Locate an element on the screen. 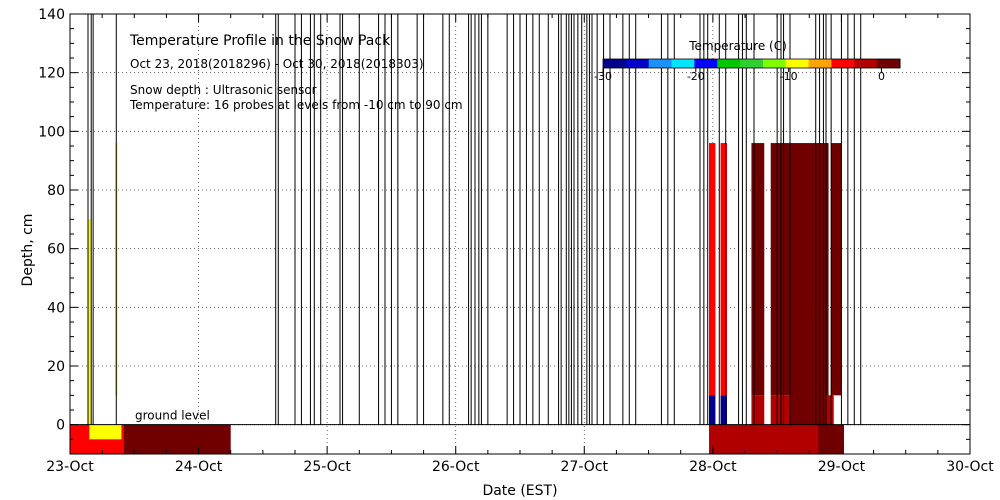  y-axis-label: Depth, cm is located at coordinates (28, 250).